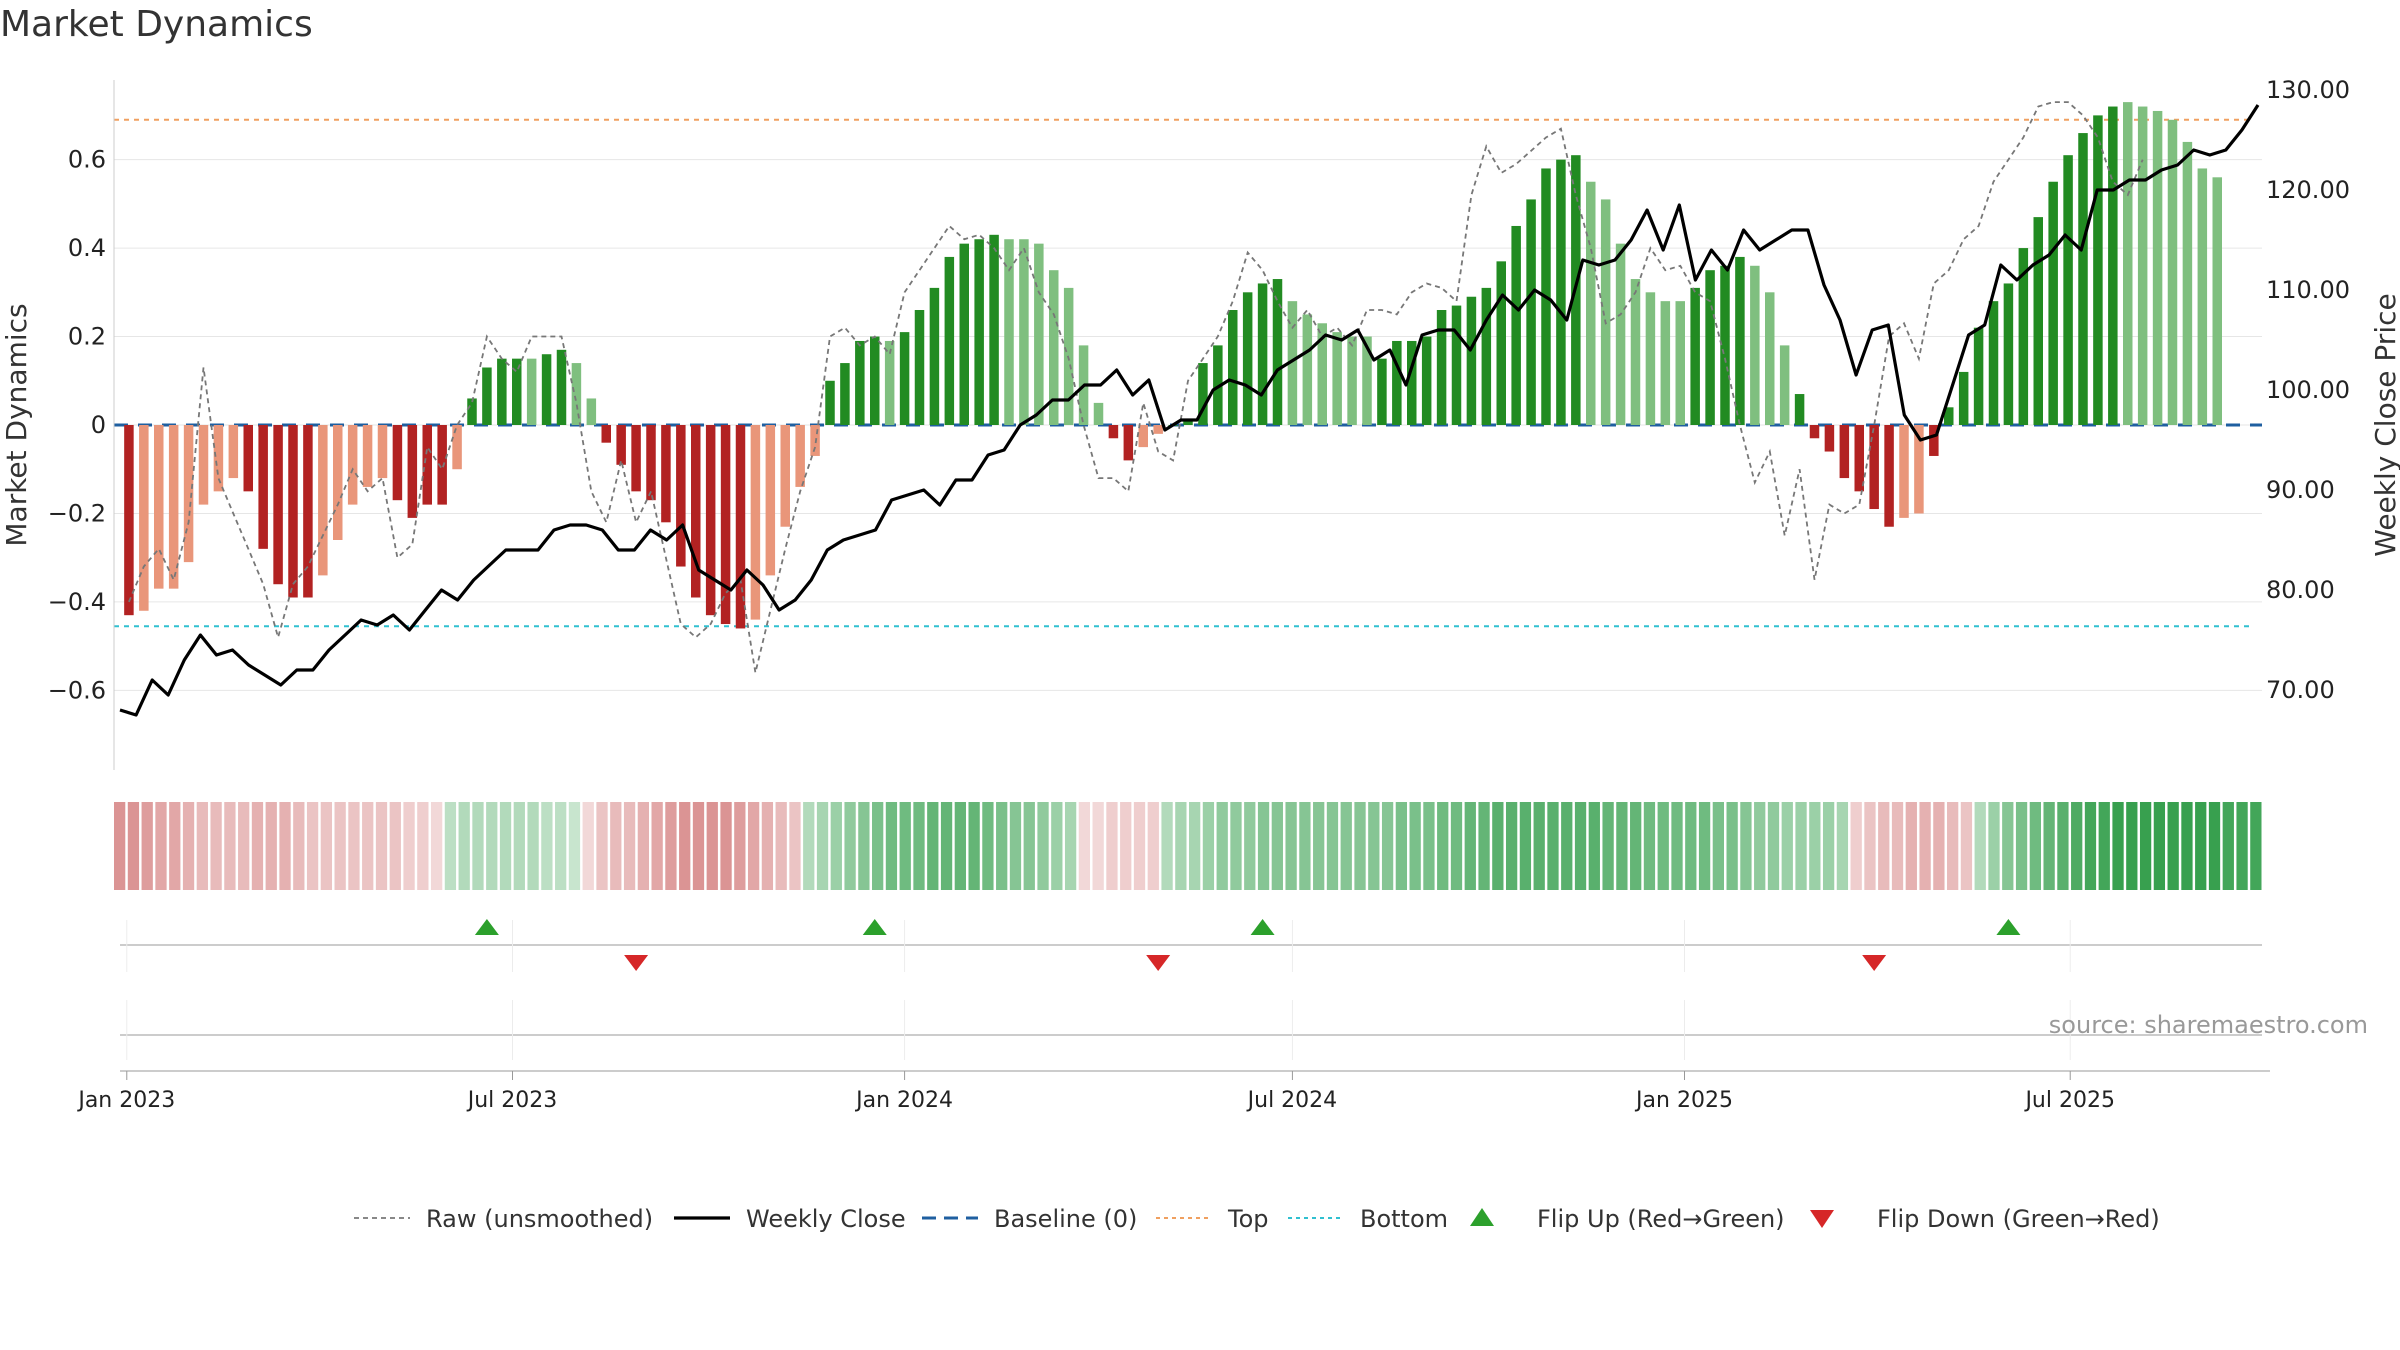 This screenshot has height=1350, width=2400. What do you see at coordinates (87, 160) in the screenshot?
I see `y-tick-label-left: 0.6` at bounding box center [87, 160].